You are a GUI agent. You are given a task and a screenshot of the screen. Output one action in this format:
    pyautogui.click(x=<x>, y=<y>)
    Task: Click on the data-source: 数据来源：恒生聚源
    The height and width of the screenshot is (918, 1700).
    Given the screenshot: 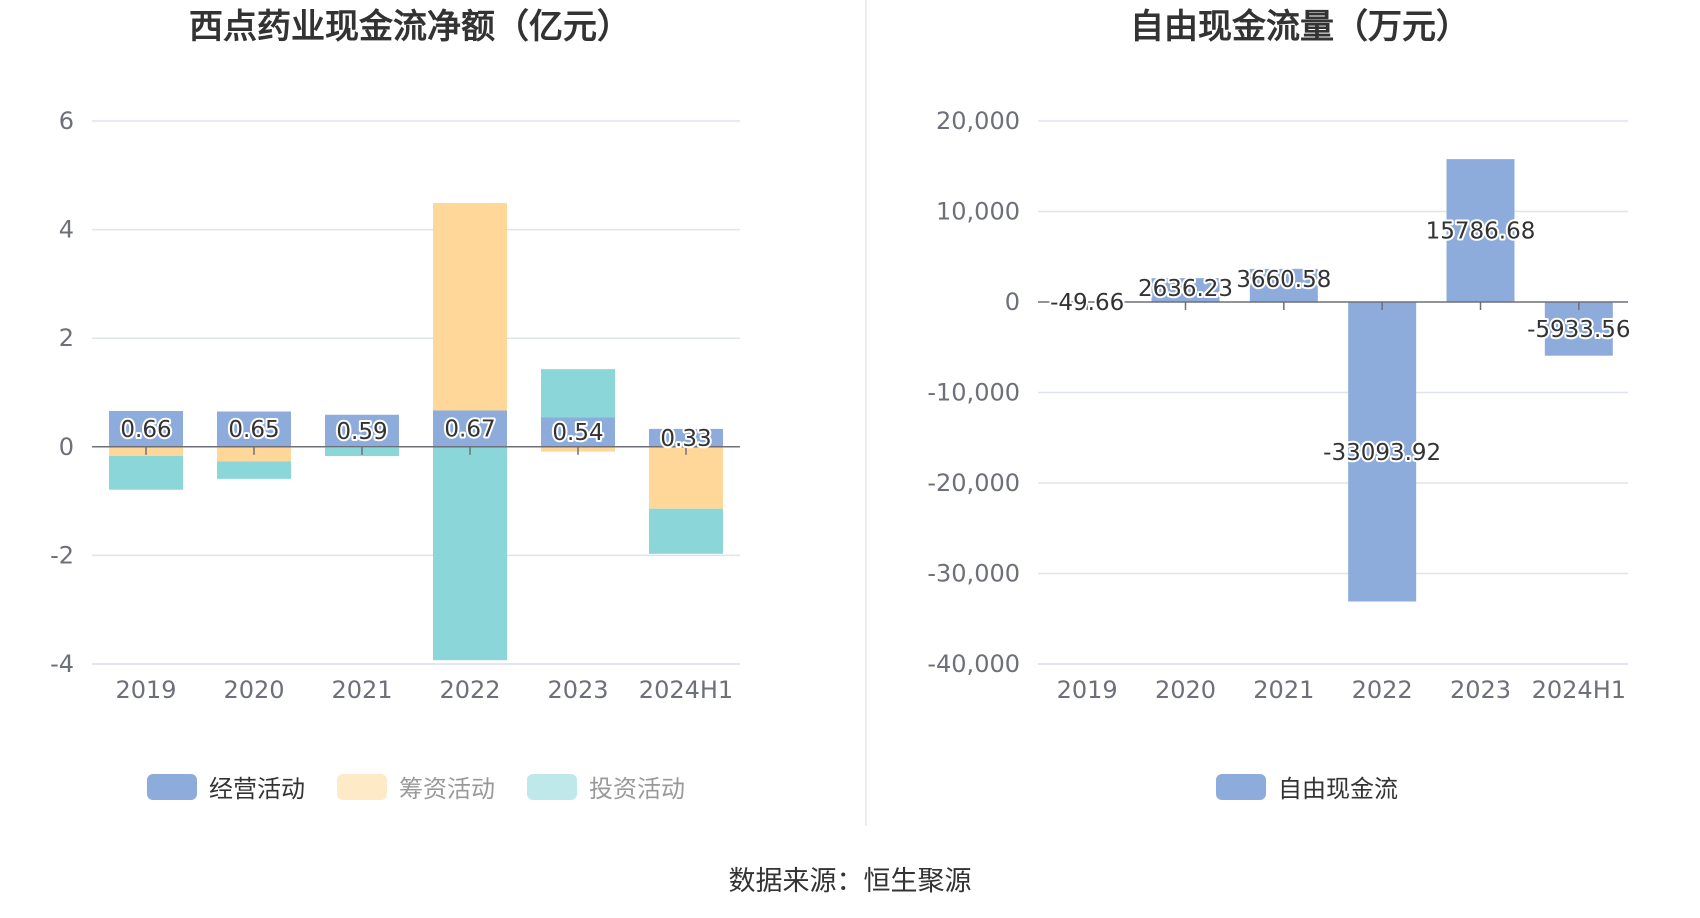 What is the action you would take?
    pyautogui.click(x=850, y=881)
    